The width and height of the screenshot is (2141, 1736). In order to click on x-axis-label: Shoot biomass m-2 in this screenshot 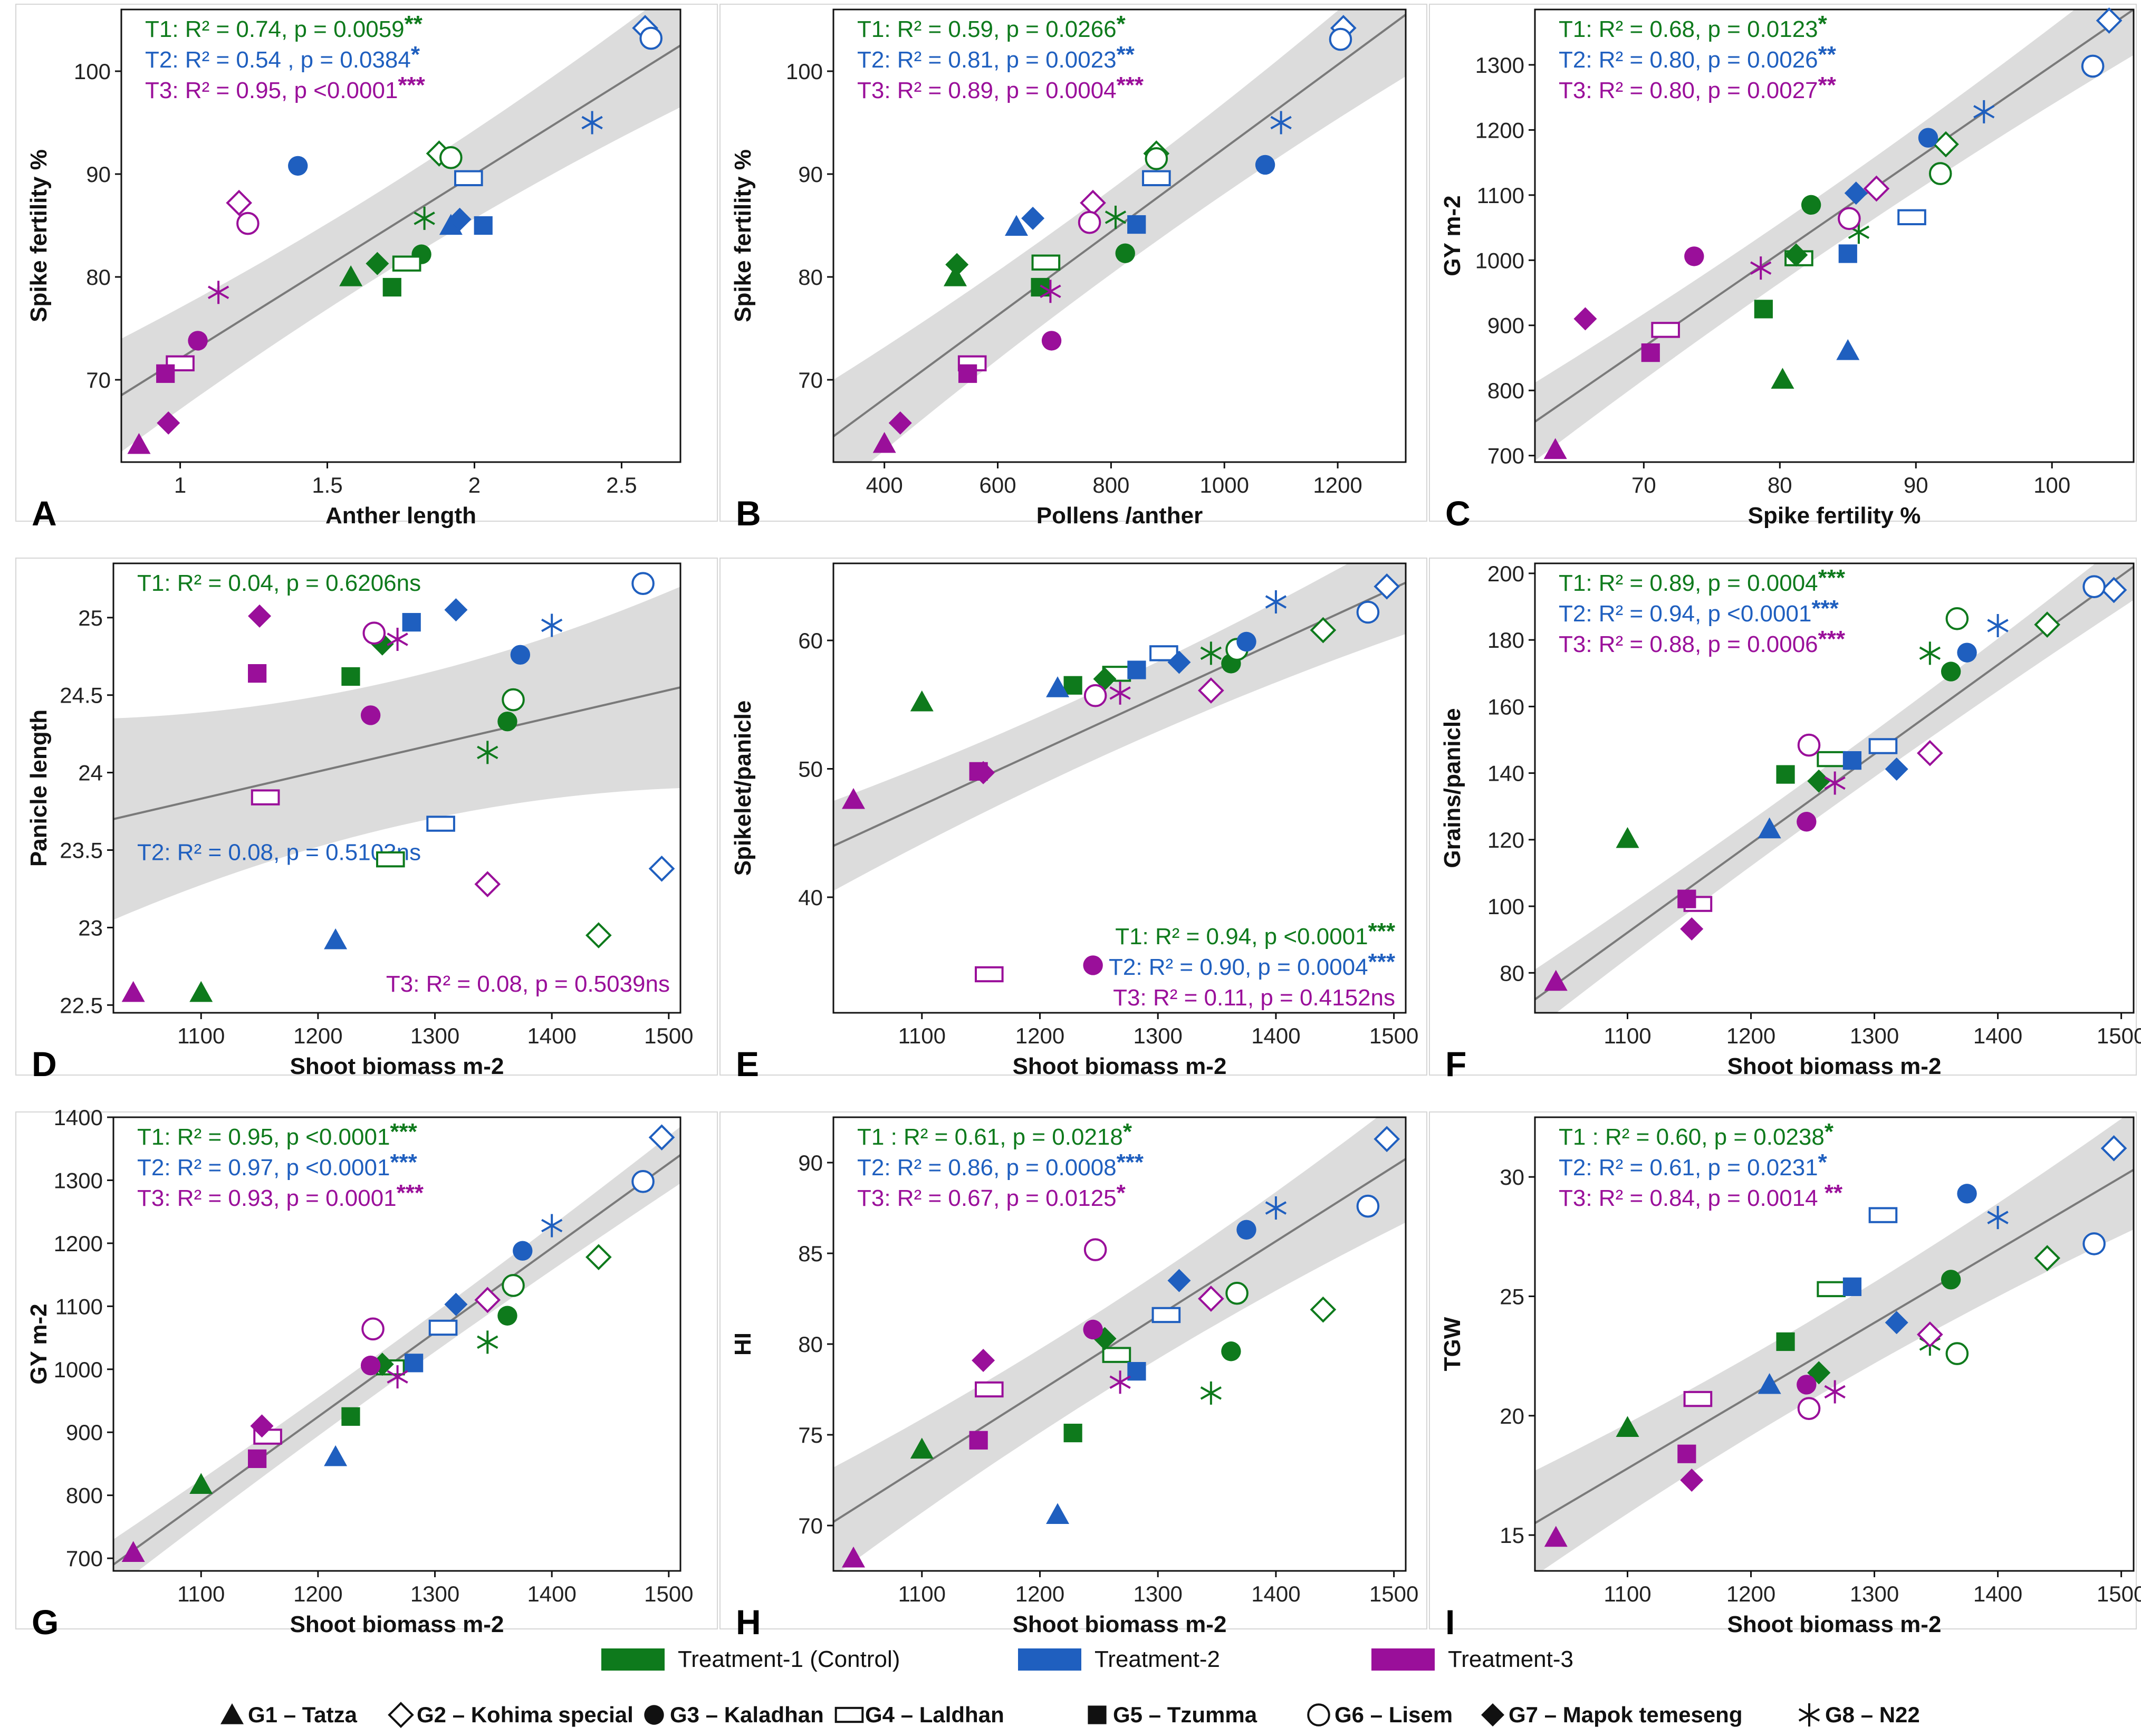, I will do `click(1834, 1066)`.